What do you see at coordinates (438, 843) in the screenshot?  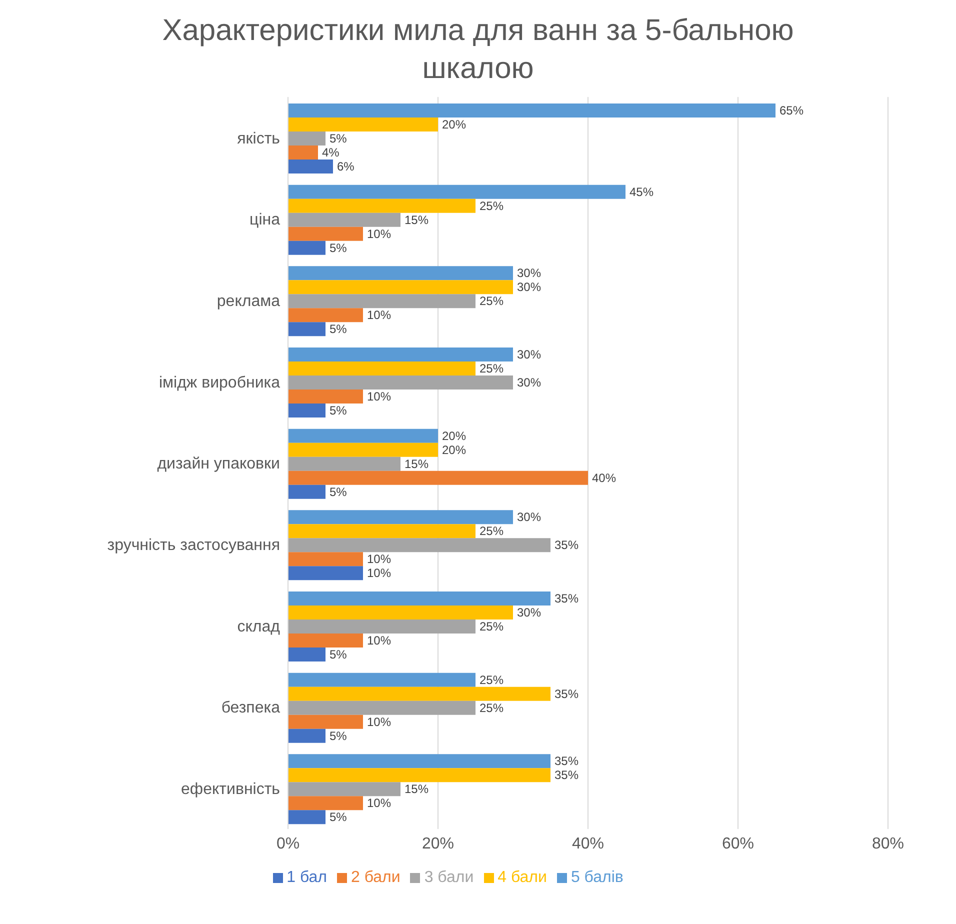 I see `x-tick-label: 20%` at bounding box center [438, 843].